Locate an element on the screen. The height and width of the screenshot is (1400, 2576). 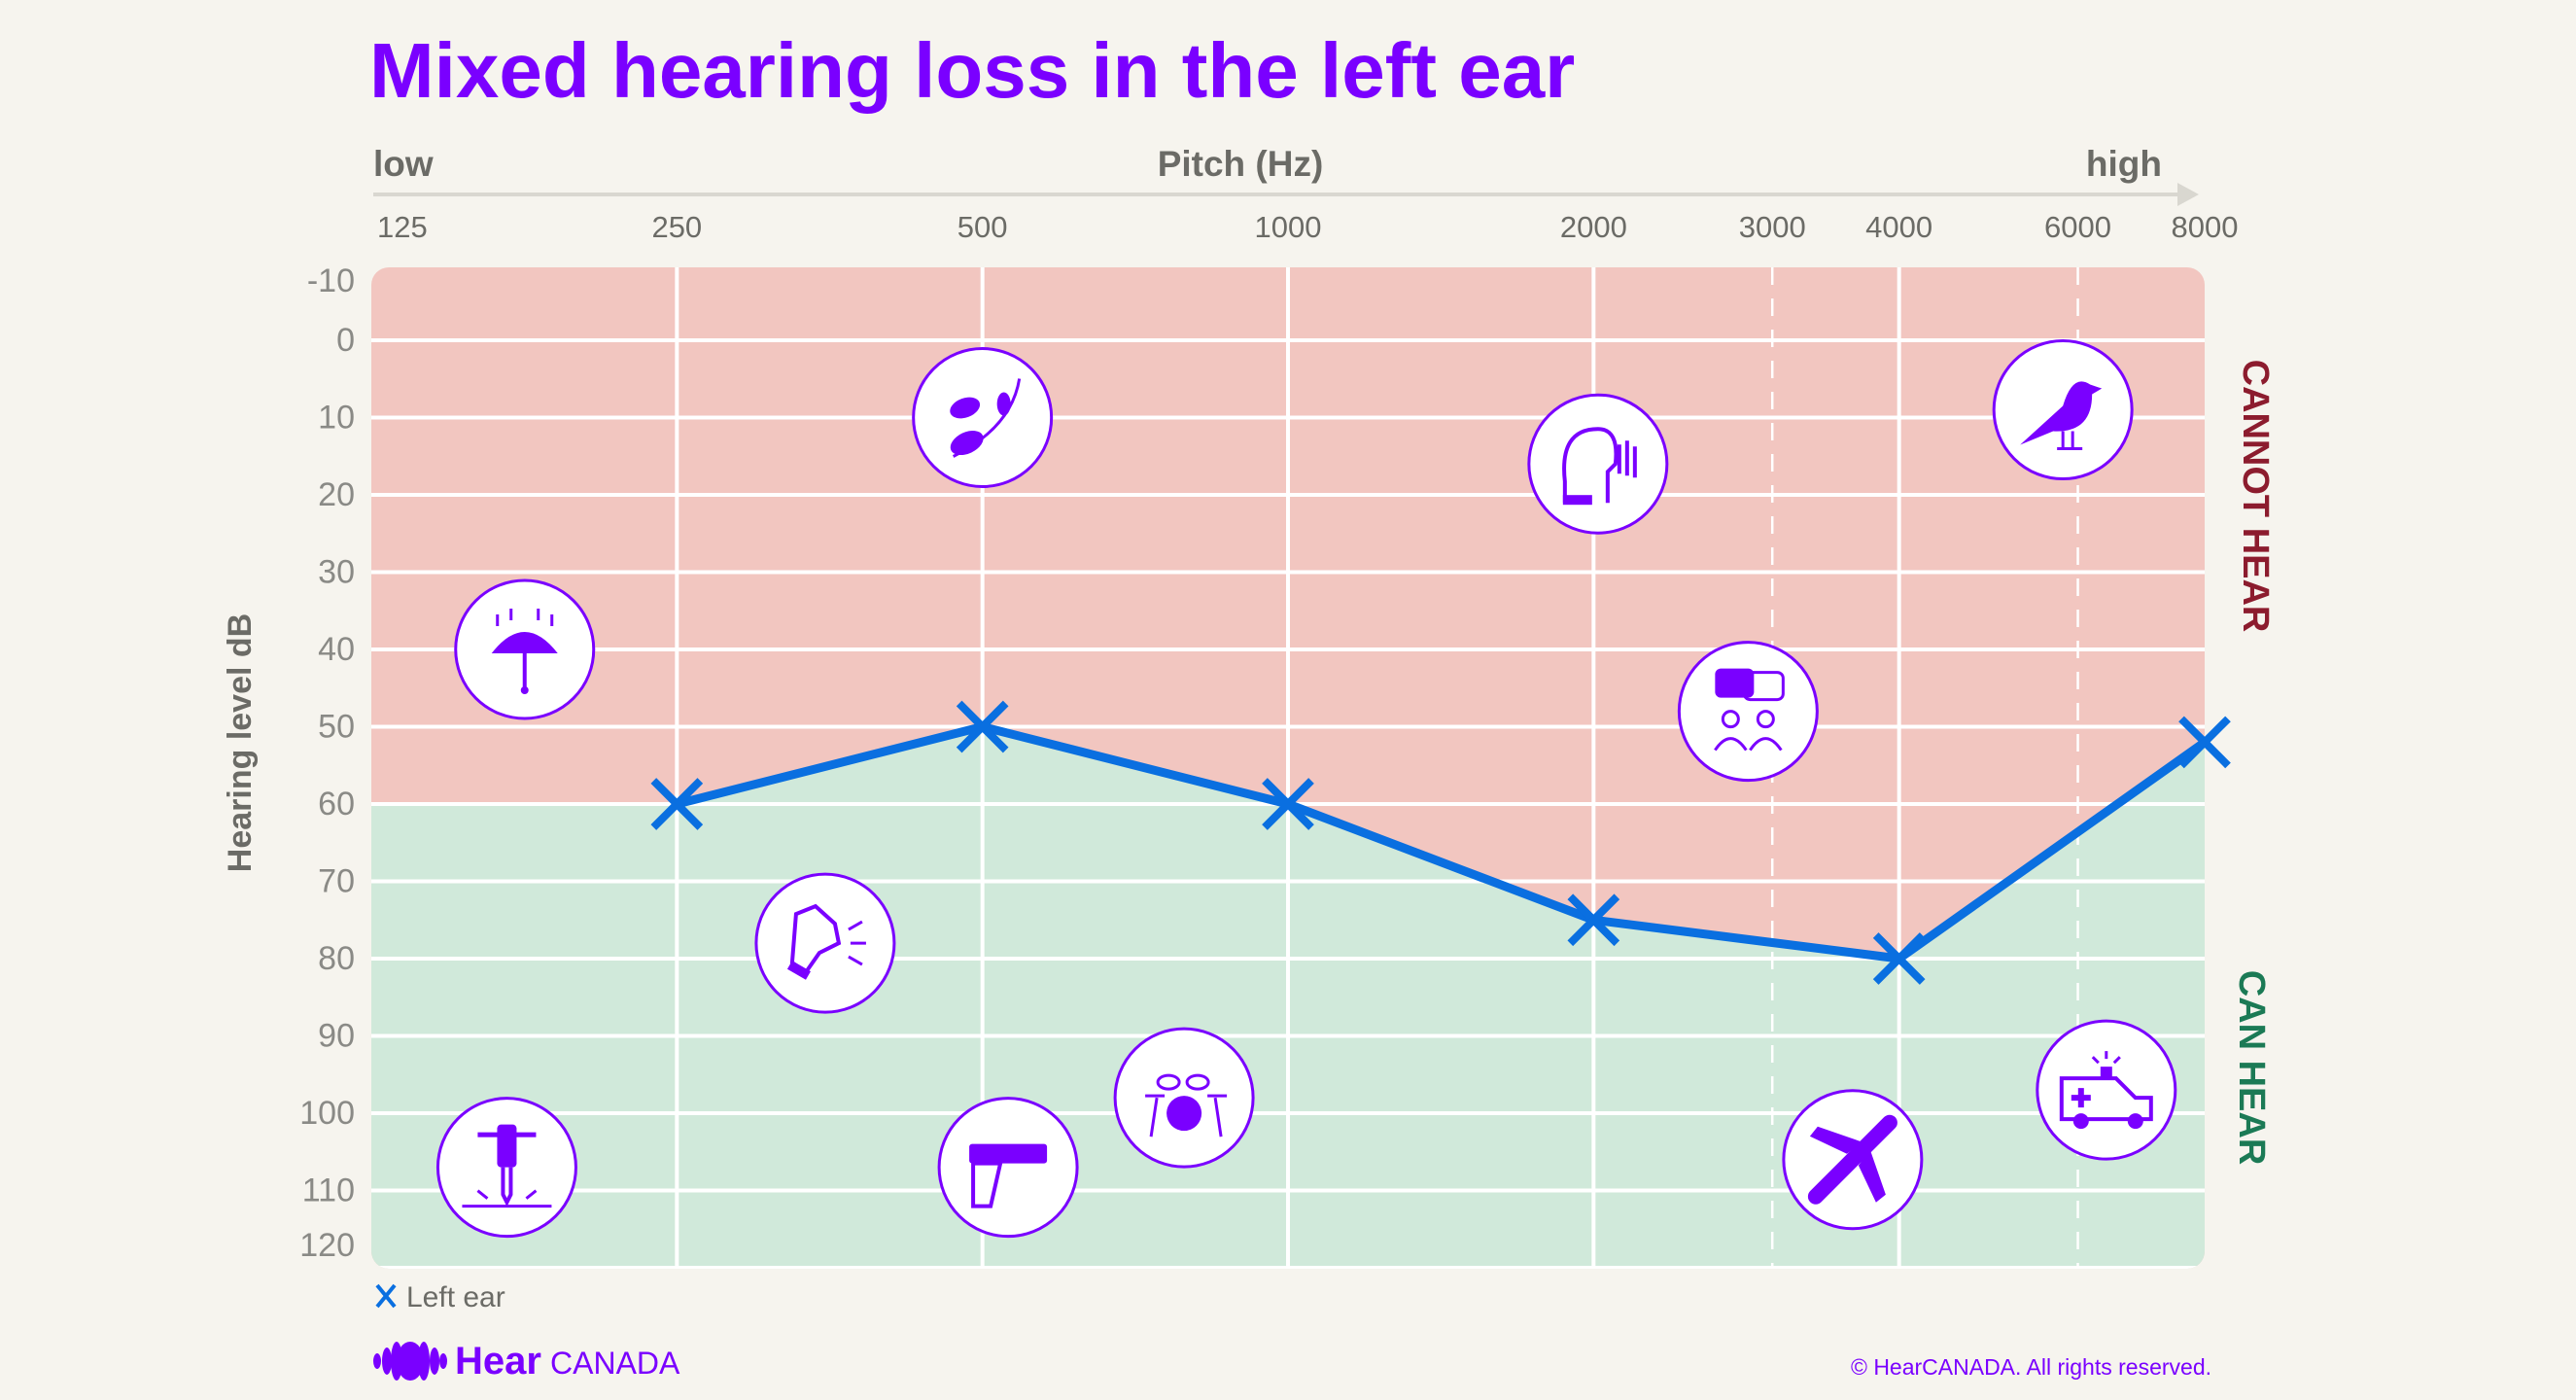
x-tick-label: 125 is located at coordinates (402, 227).